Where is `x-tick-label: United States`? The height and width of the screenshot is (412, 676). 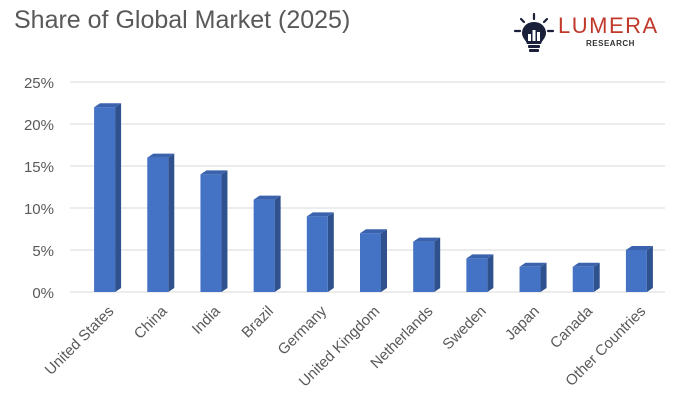
x-tick-label: United States is located at coordinates (80, 341).